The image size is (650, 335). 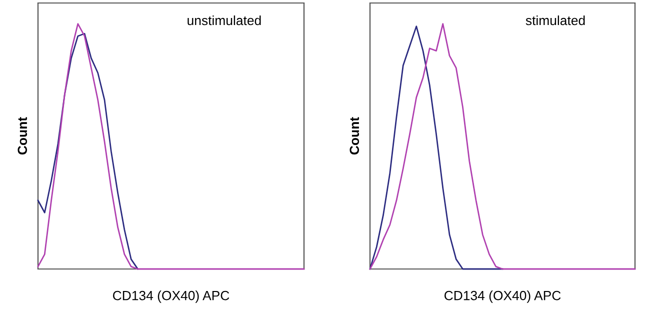 What do you see at coordinates (224, 20) in the screenshot?
I see `chart-title: unstimulated` at bounding box center [224, 20].